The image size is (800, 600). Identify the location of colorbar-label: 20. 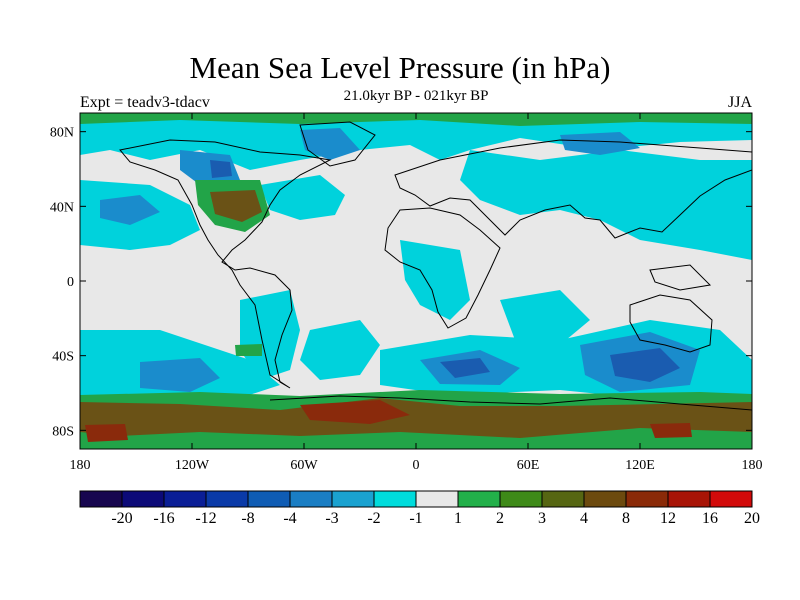
(752, 518).